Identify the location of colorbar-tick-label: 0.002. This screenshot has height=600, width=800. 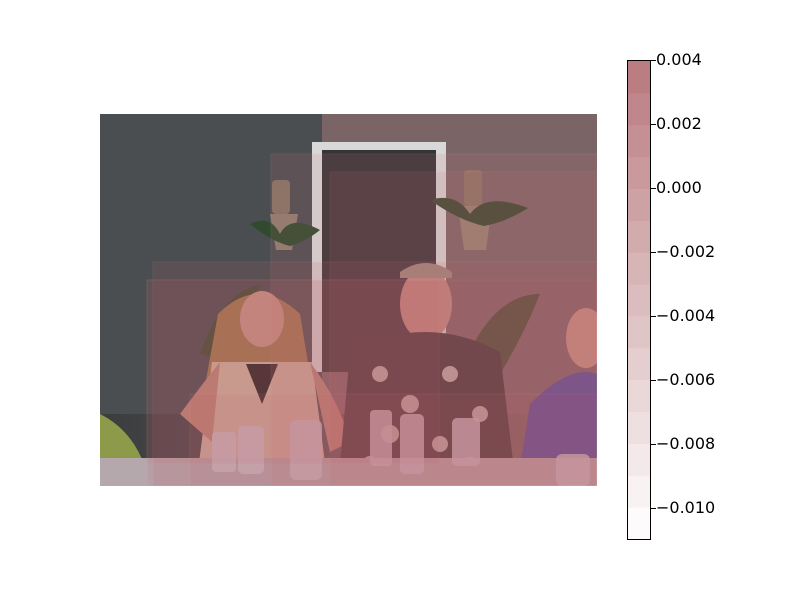
(679, 123).